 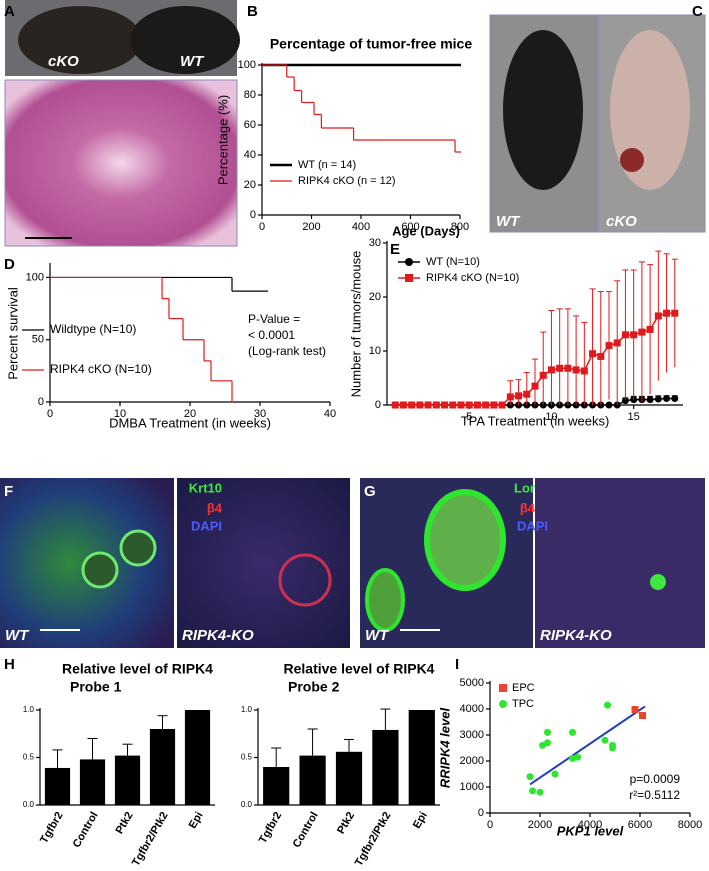 I want to click on stain-label: β4, so click(x=215, y=507).